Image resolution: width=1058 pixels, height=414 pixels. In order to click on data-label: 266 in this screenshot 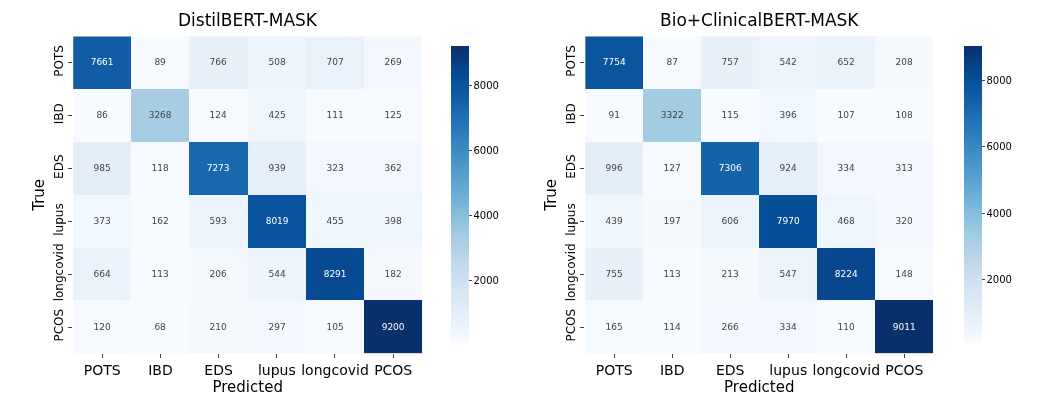, I will do `click(730, 327)`.